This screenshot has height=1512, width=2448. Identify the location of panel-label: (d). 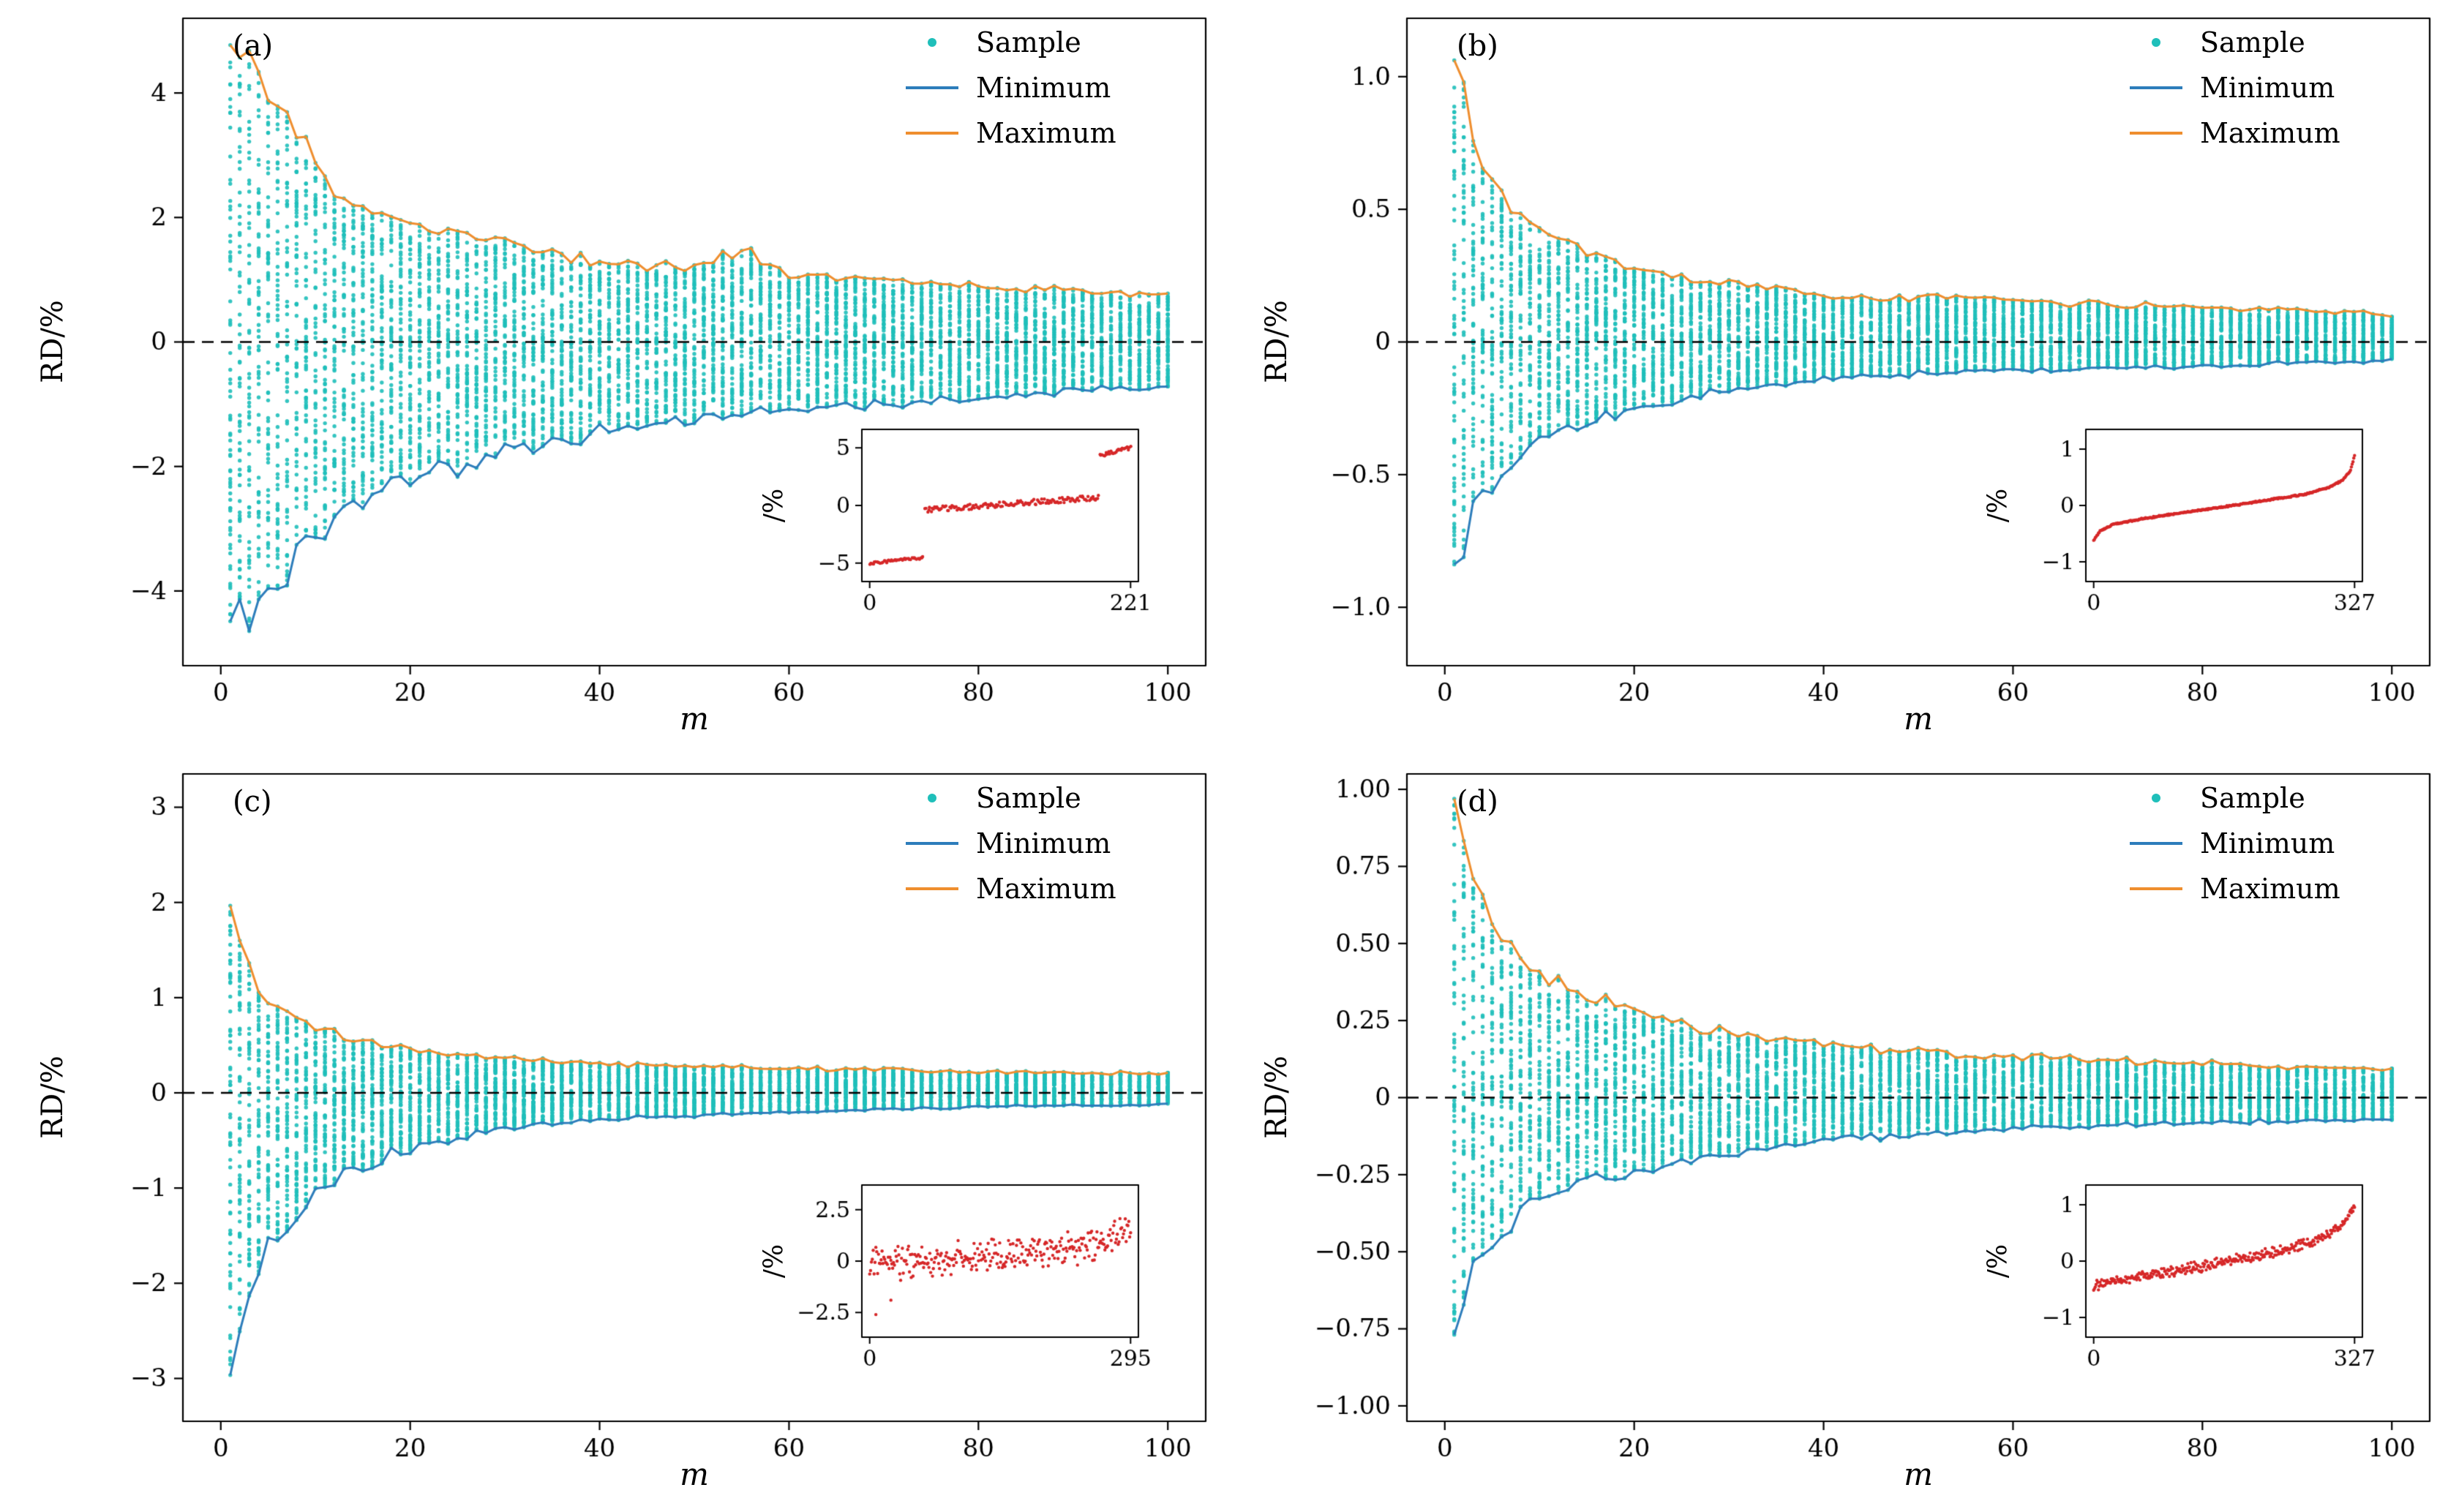
(1477, 802).